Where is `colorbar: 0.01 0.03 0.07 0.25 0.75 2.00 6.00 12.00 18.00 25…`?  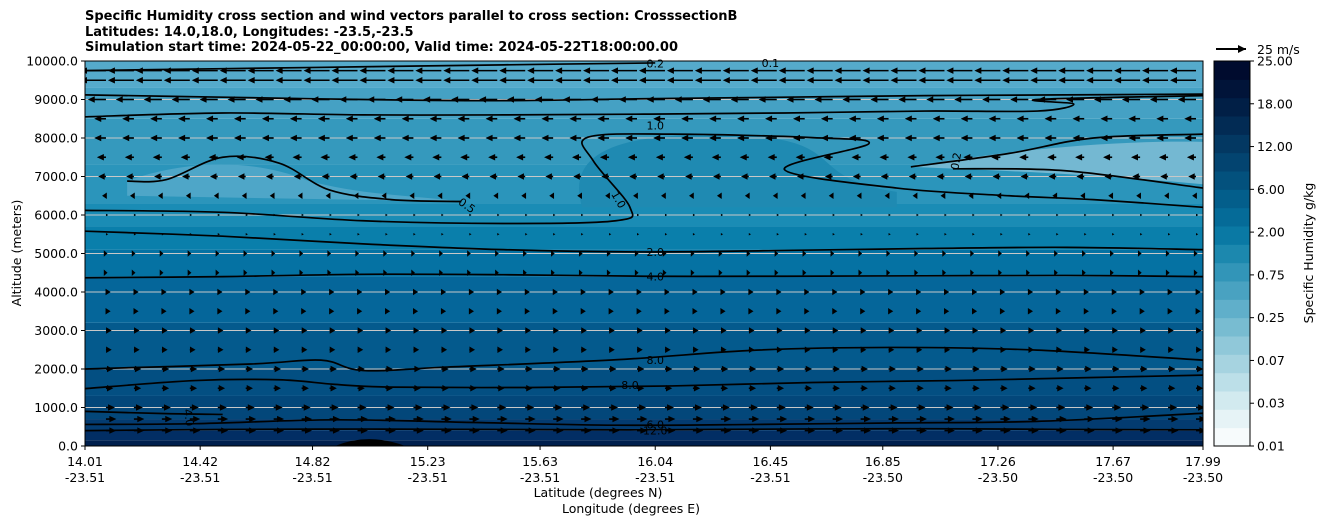
colorbar: 0.01 0.03 0.07 0.25 0.75 2.00 6.00 12.00 18.00 25… is located at coordinates (1253, 254).